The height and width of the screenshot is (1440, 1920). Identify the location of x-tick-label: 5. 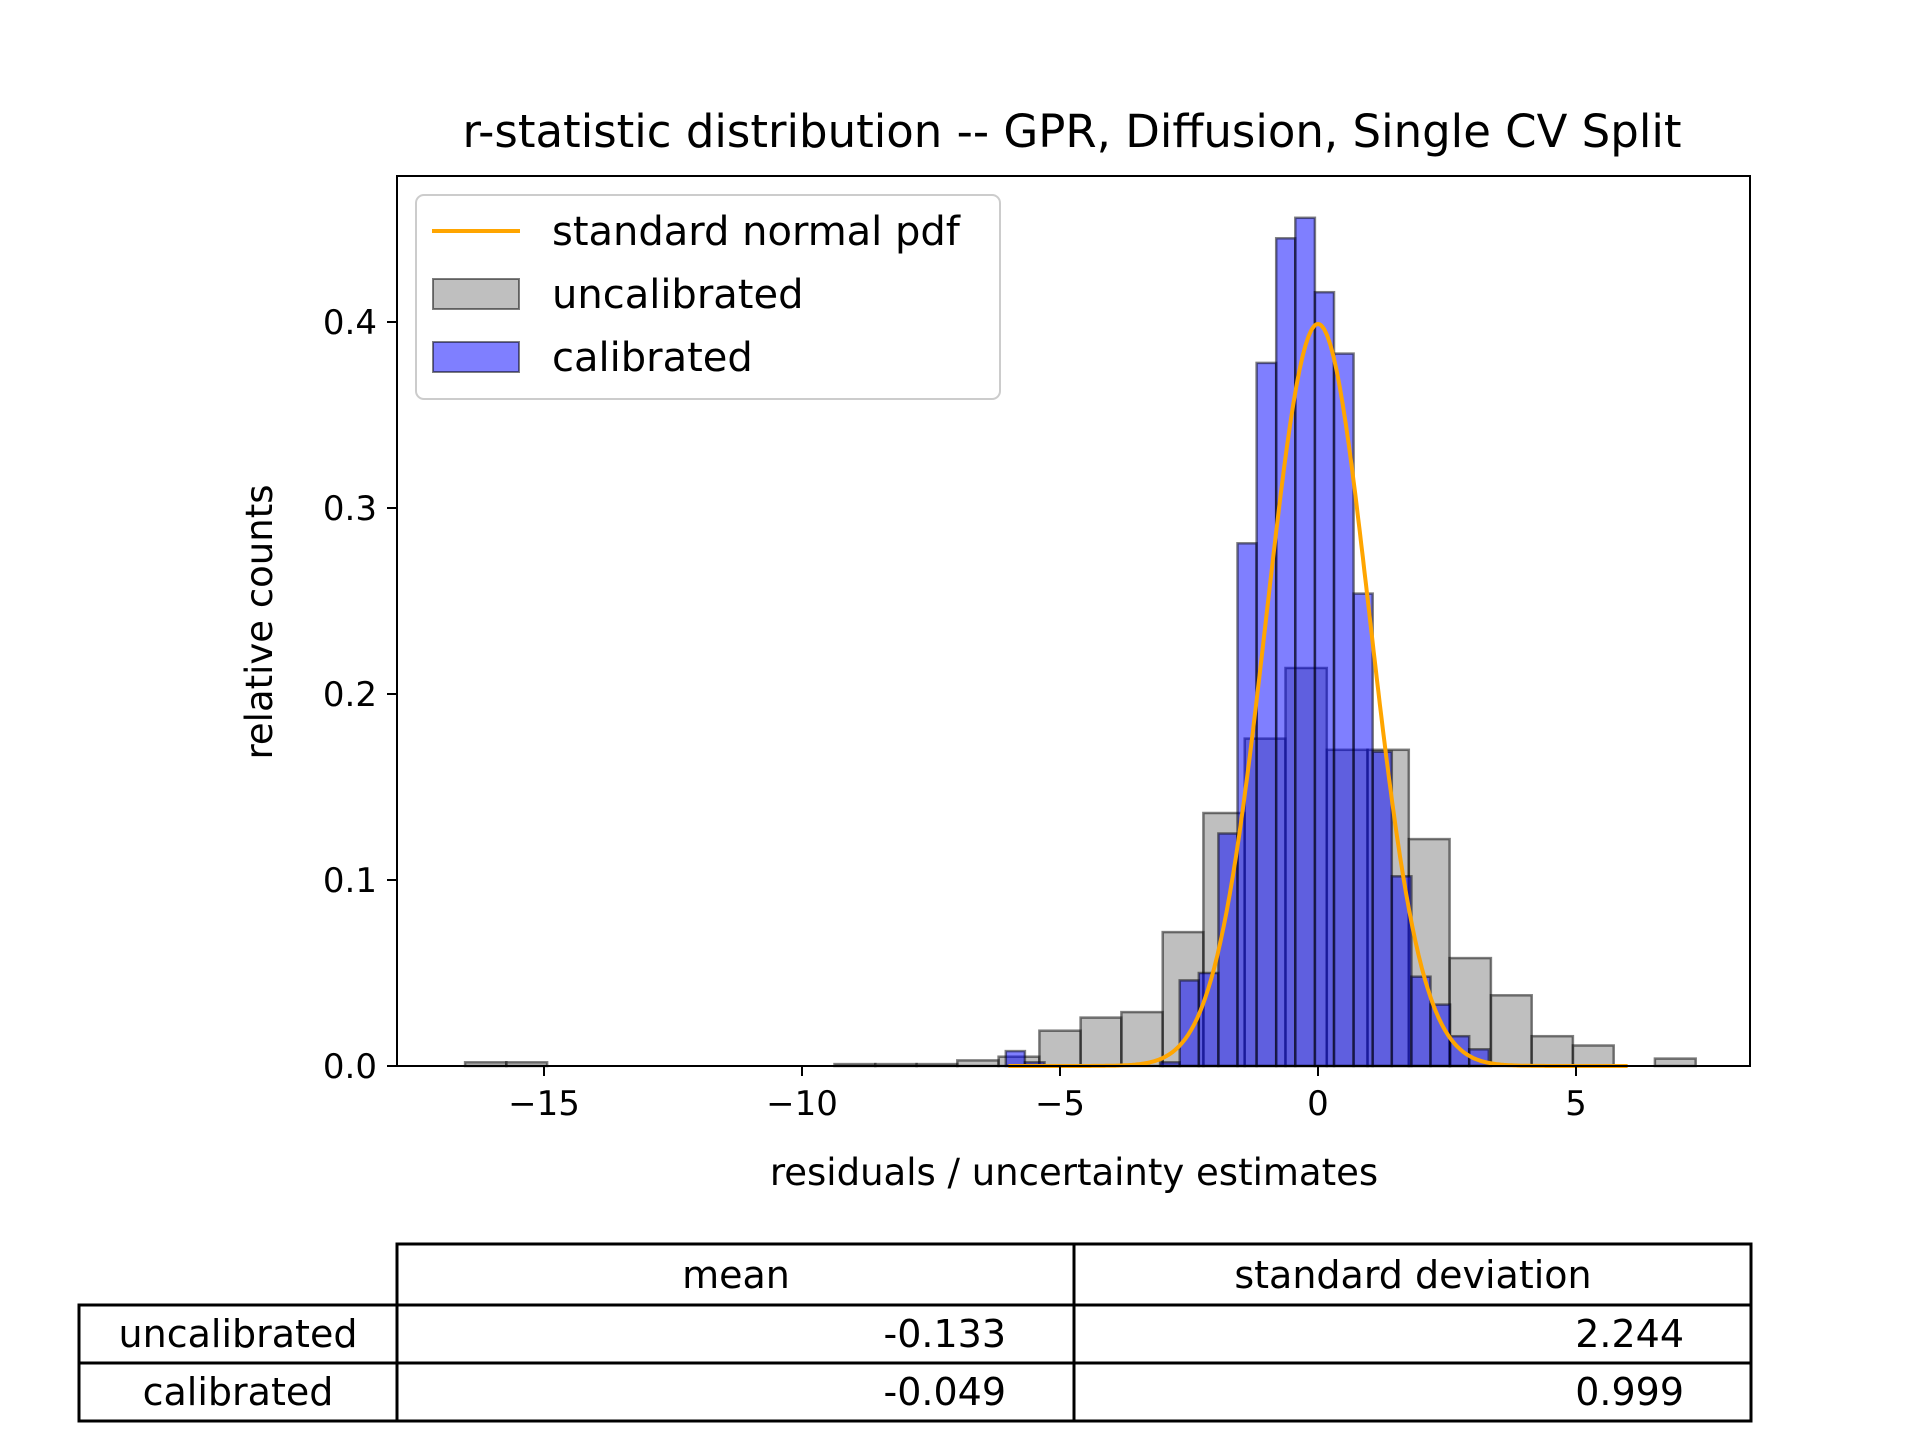
(1576, 1104).